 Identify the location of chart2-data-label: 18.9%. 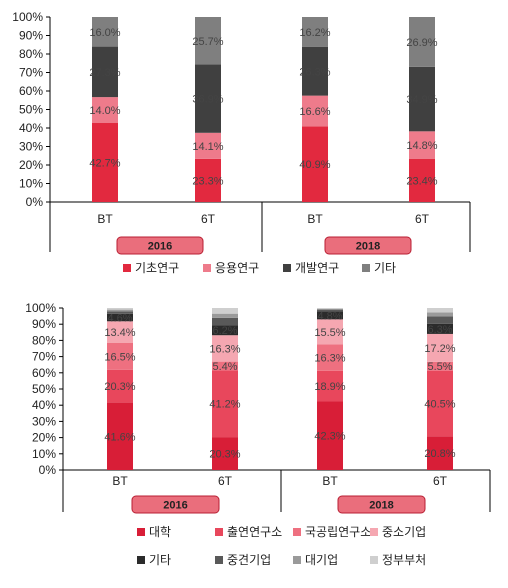
(329, 387).